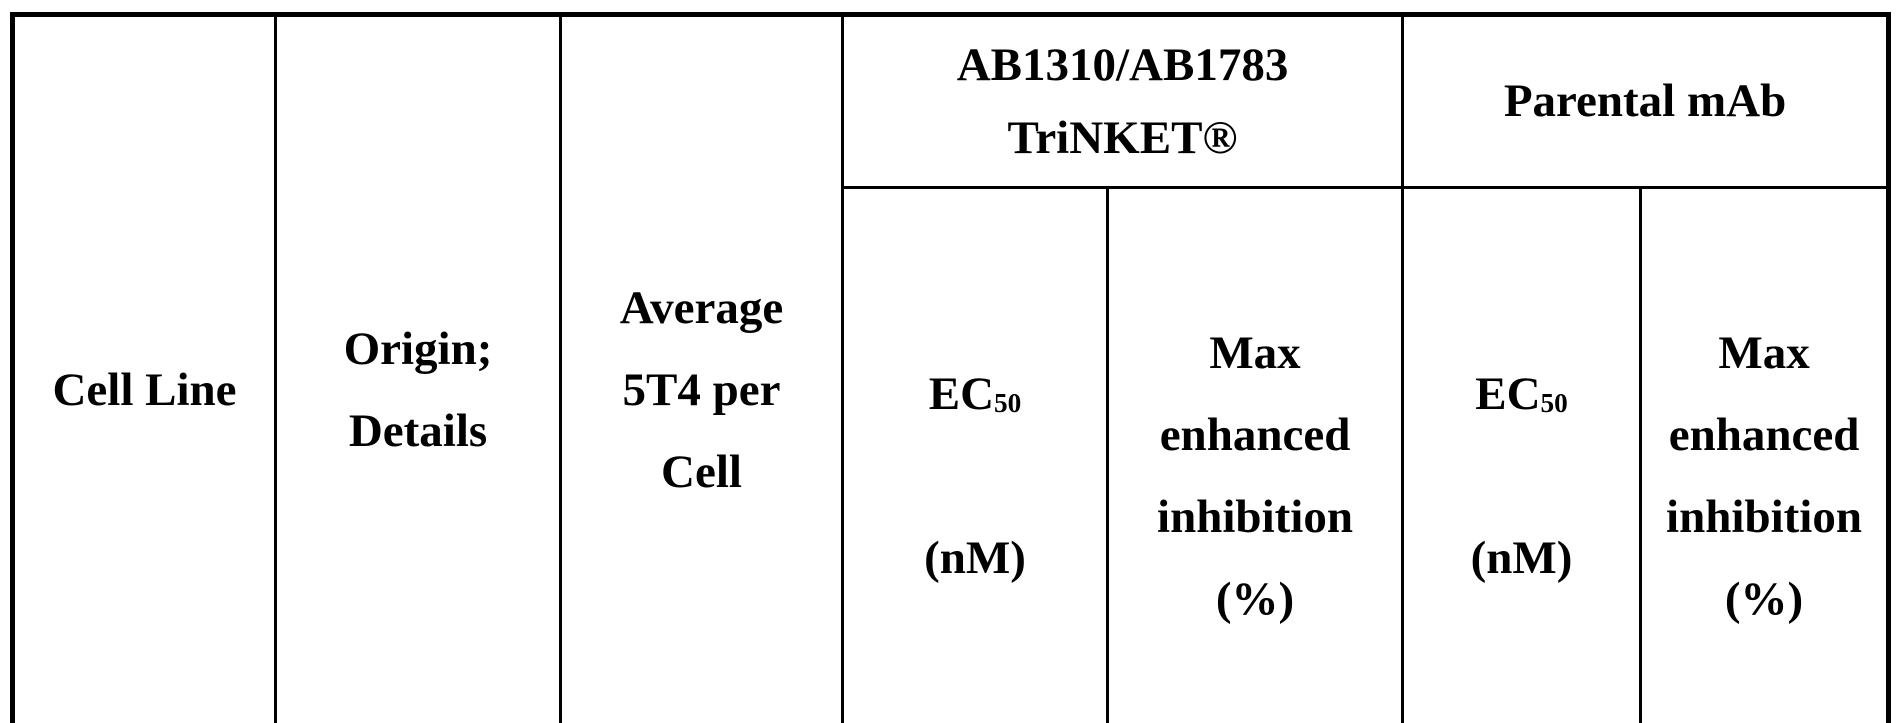 Image resolution: width=1901 pixels, height=723 pixels. I want to click on col-header-parental-max-inhibition: Max enhanced inhibition (%), so click(1765, 454).